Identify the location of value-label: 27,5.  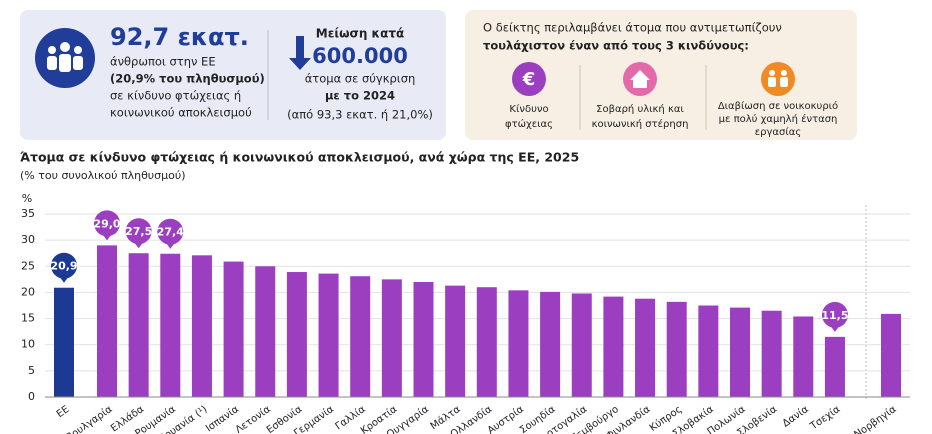
(138, 231).